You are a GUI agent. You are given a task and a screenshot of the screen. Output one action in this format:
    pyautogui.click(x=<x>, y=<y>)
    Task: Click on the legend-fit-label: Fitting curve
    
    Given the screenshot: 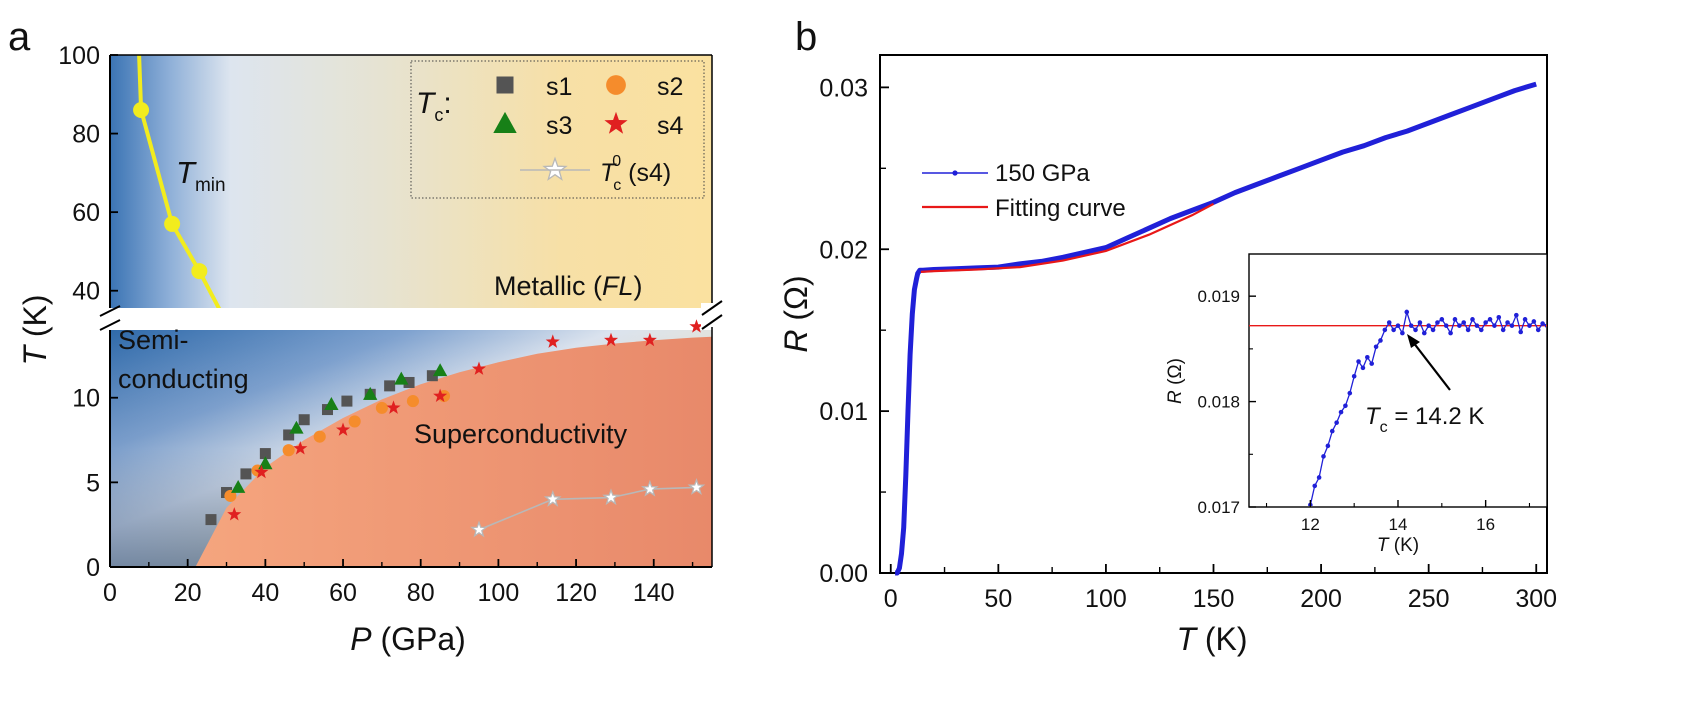 What is the action you would take?
    pyautogui.click(x=1060, y=208)
    